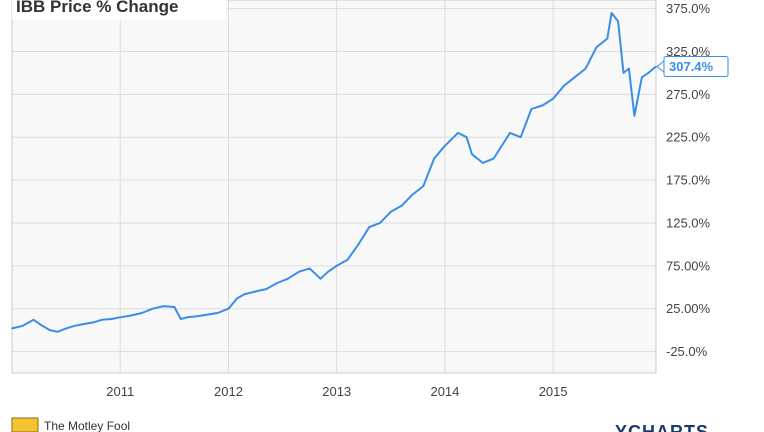 This screenshot has width=764, height=432. Describe the element at coordinates (688, 51) in the screenshot. I see `y-tick-label: 325.0%` at that location.